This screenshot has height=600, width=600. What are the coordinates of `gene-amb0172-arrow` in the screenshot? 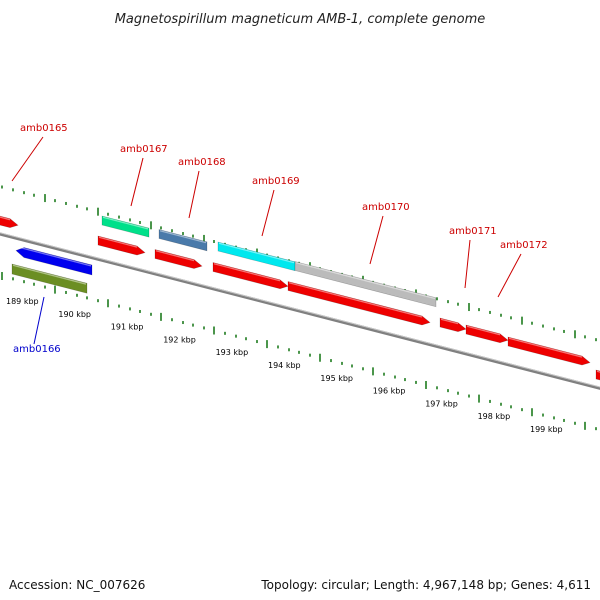 It's located at (549, 351).